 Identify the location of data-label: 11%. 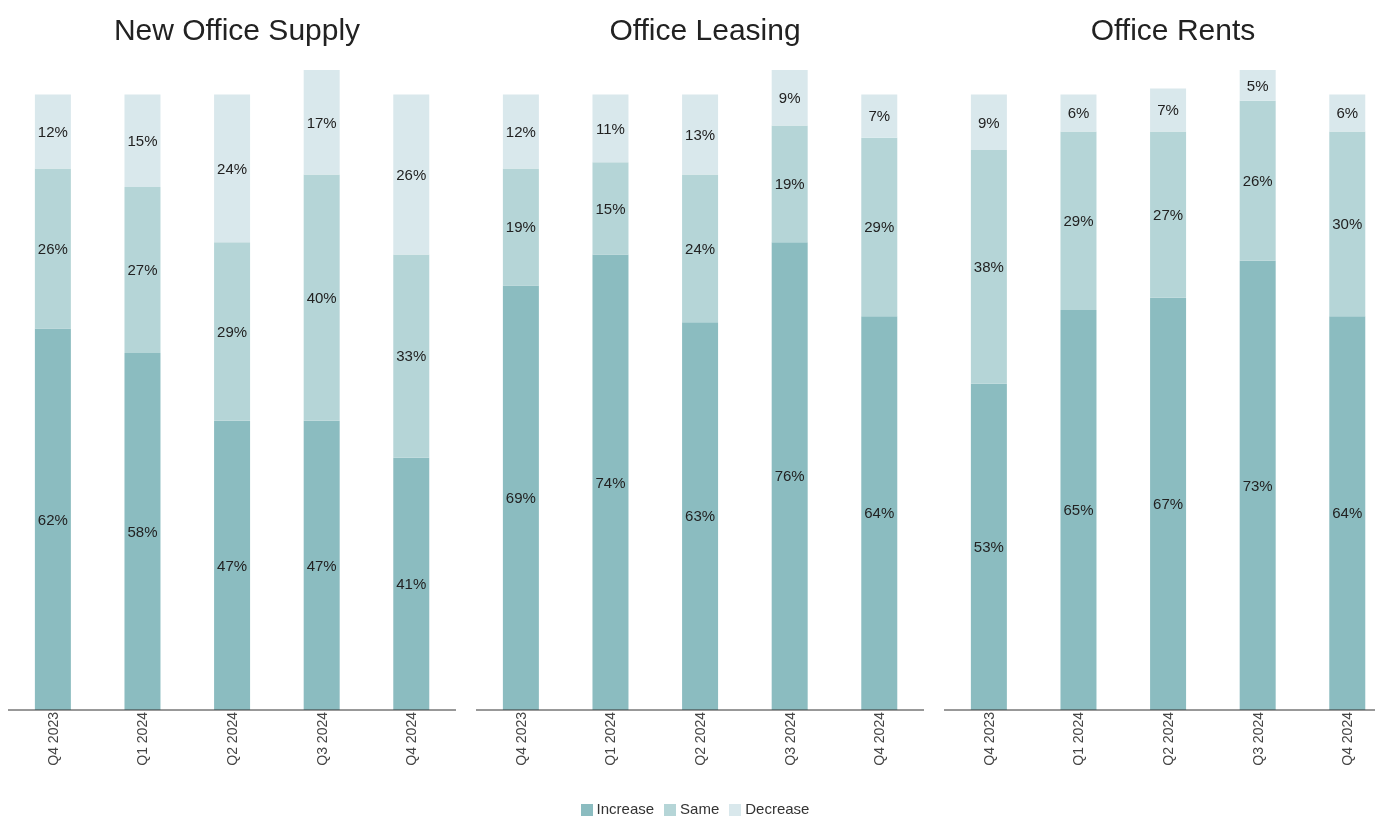
(610, 128).